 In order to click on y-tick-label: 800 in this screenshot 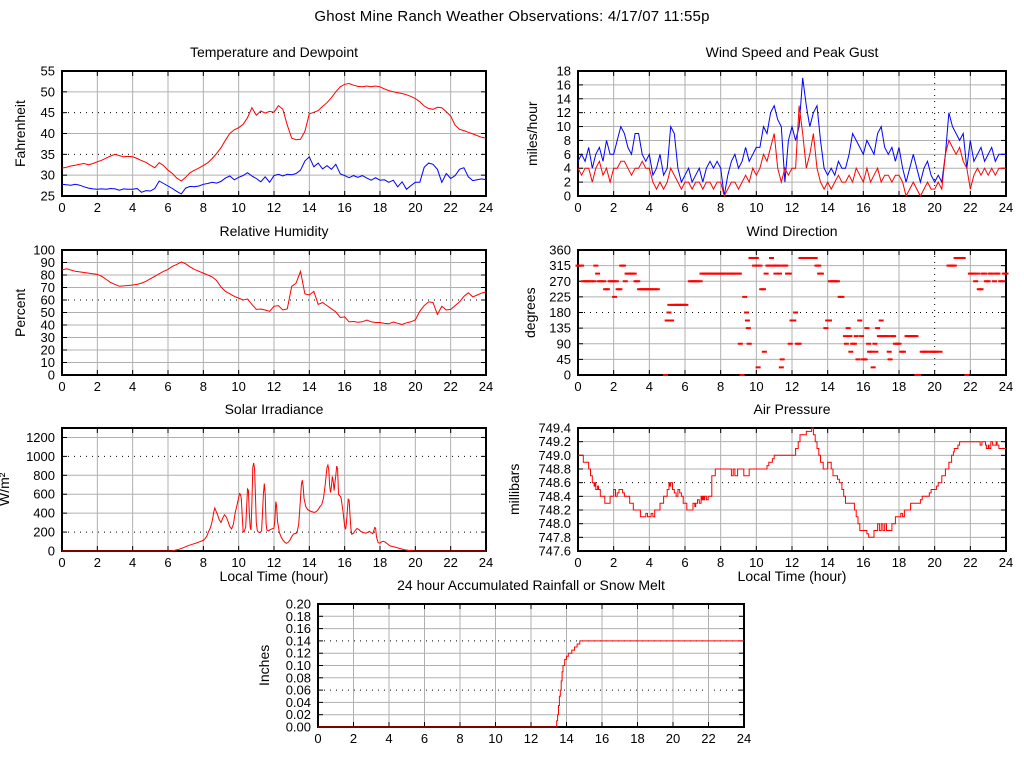, I will do `click(44, 475)`.